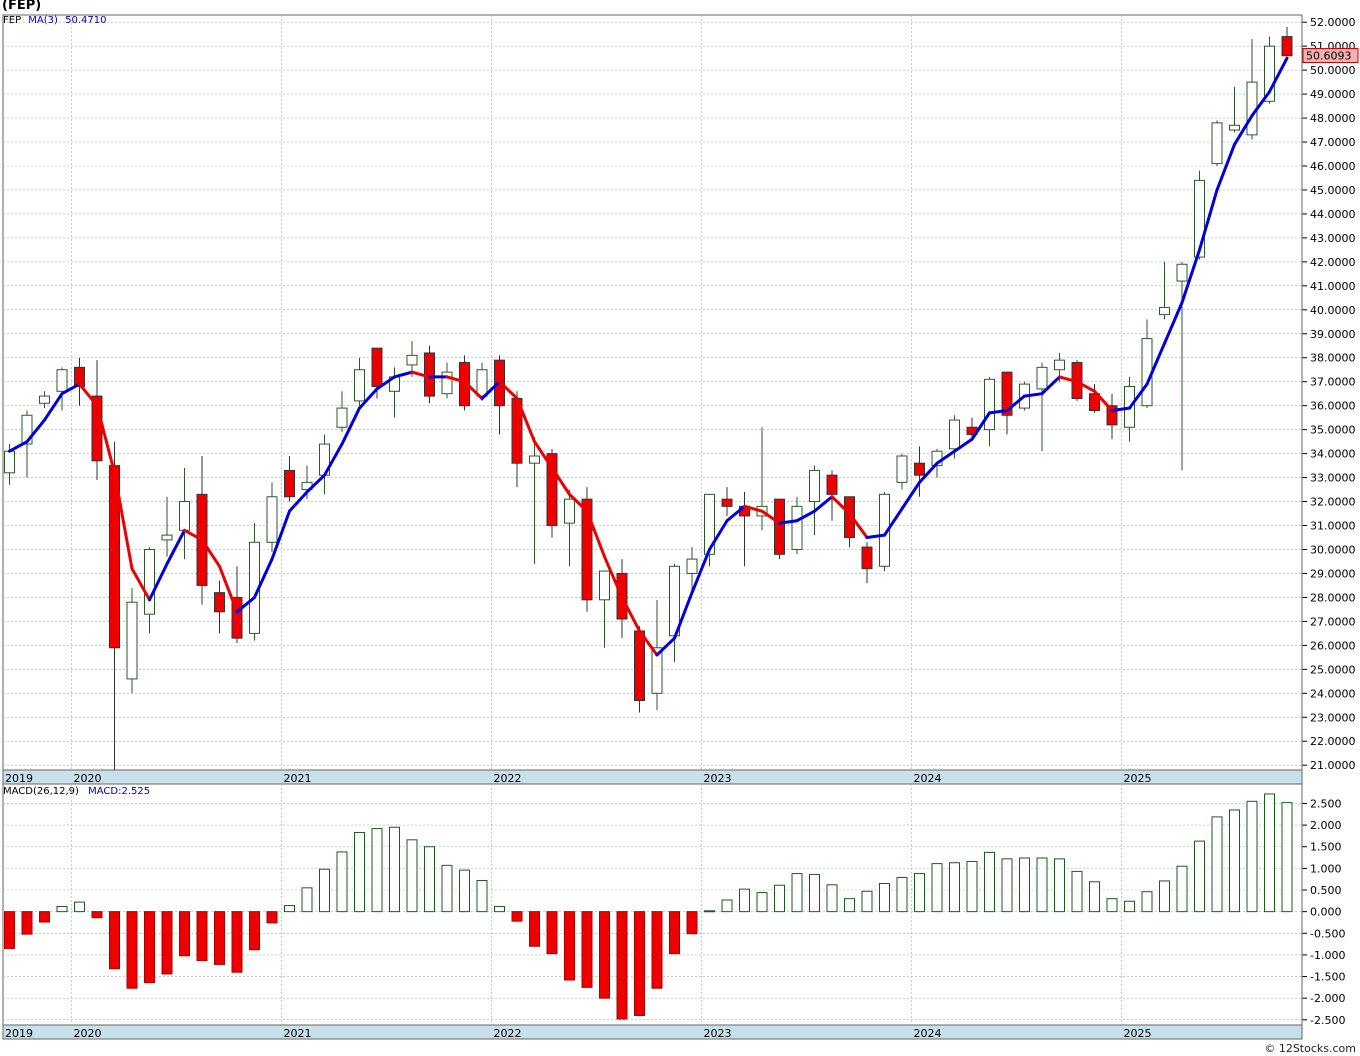 The image size is (1360, 1056). I want to click on price-year-label: 2023, so click(718, 778).